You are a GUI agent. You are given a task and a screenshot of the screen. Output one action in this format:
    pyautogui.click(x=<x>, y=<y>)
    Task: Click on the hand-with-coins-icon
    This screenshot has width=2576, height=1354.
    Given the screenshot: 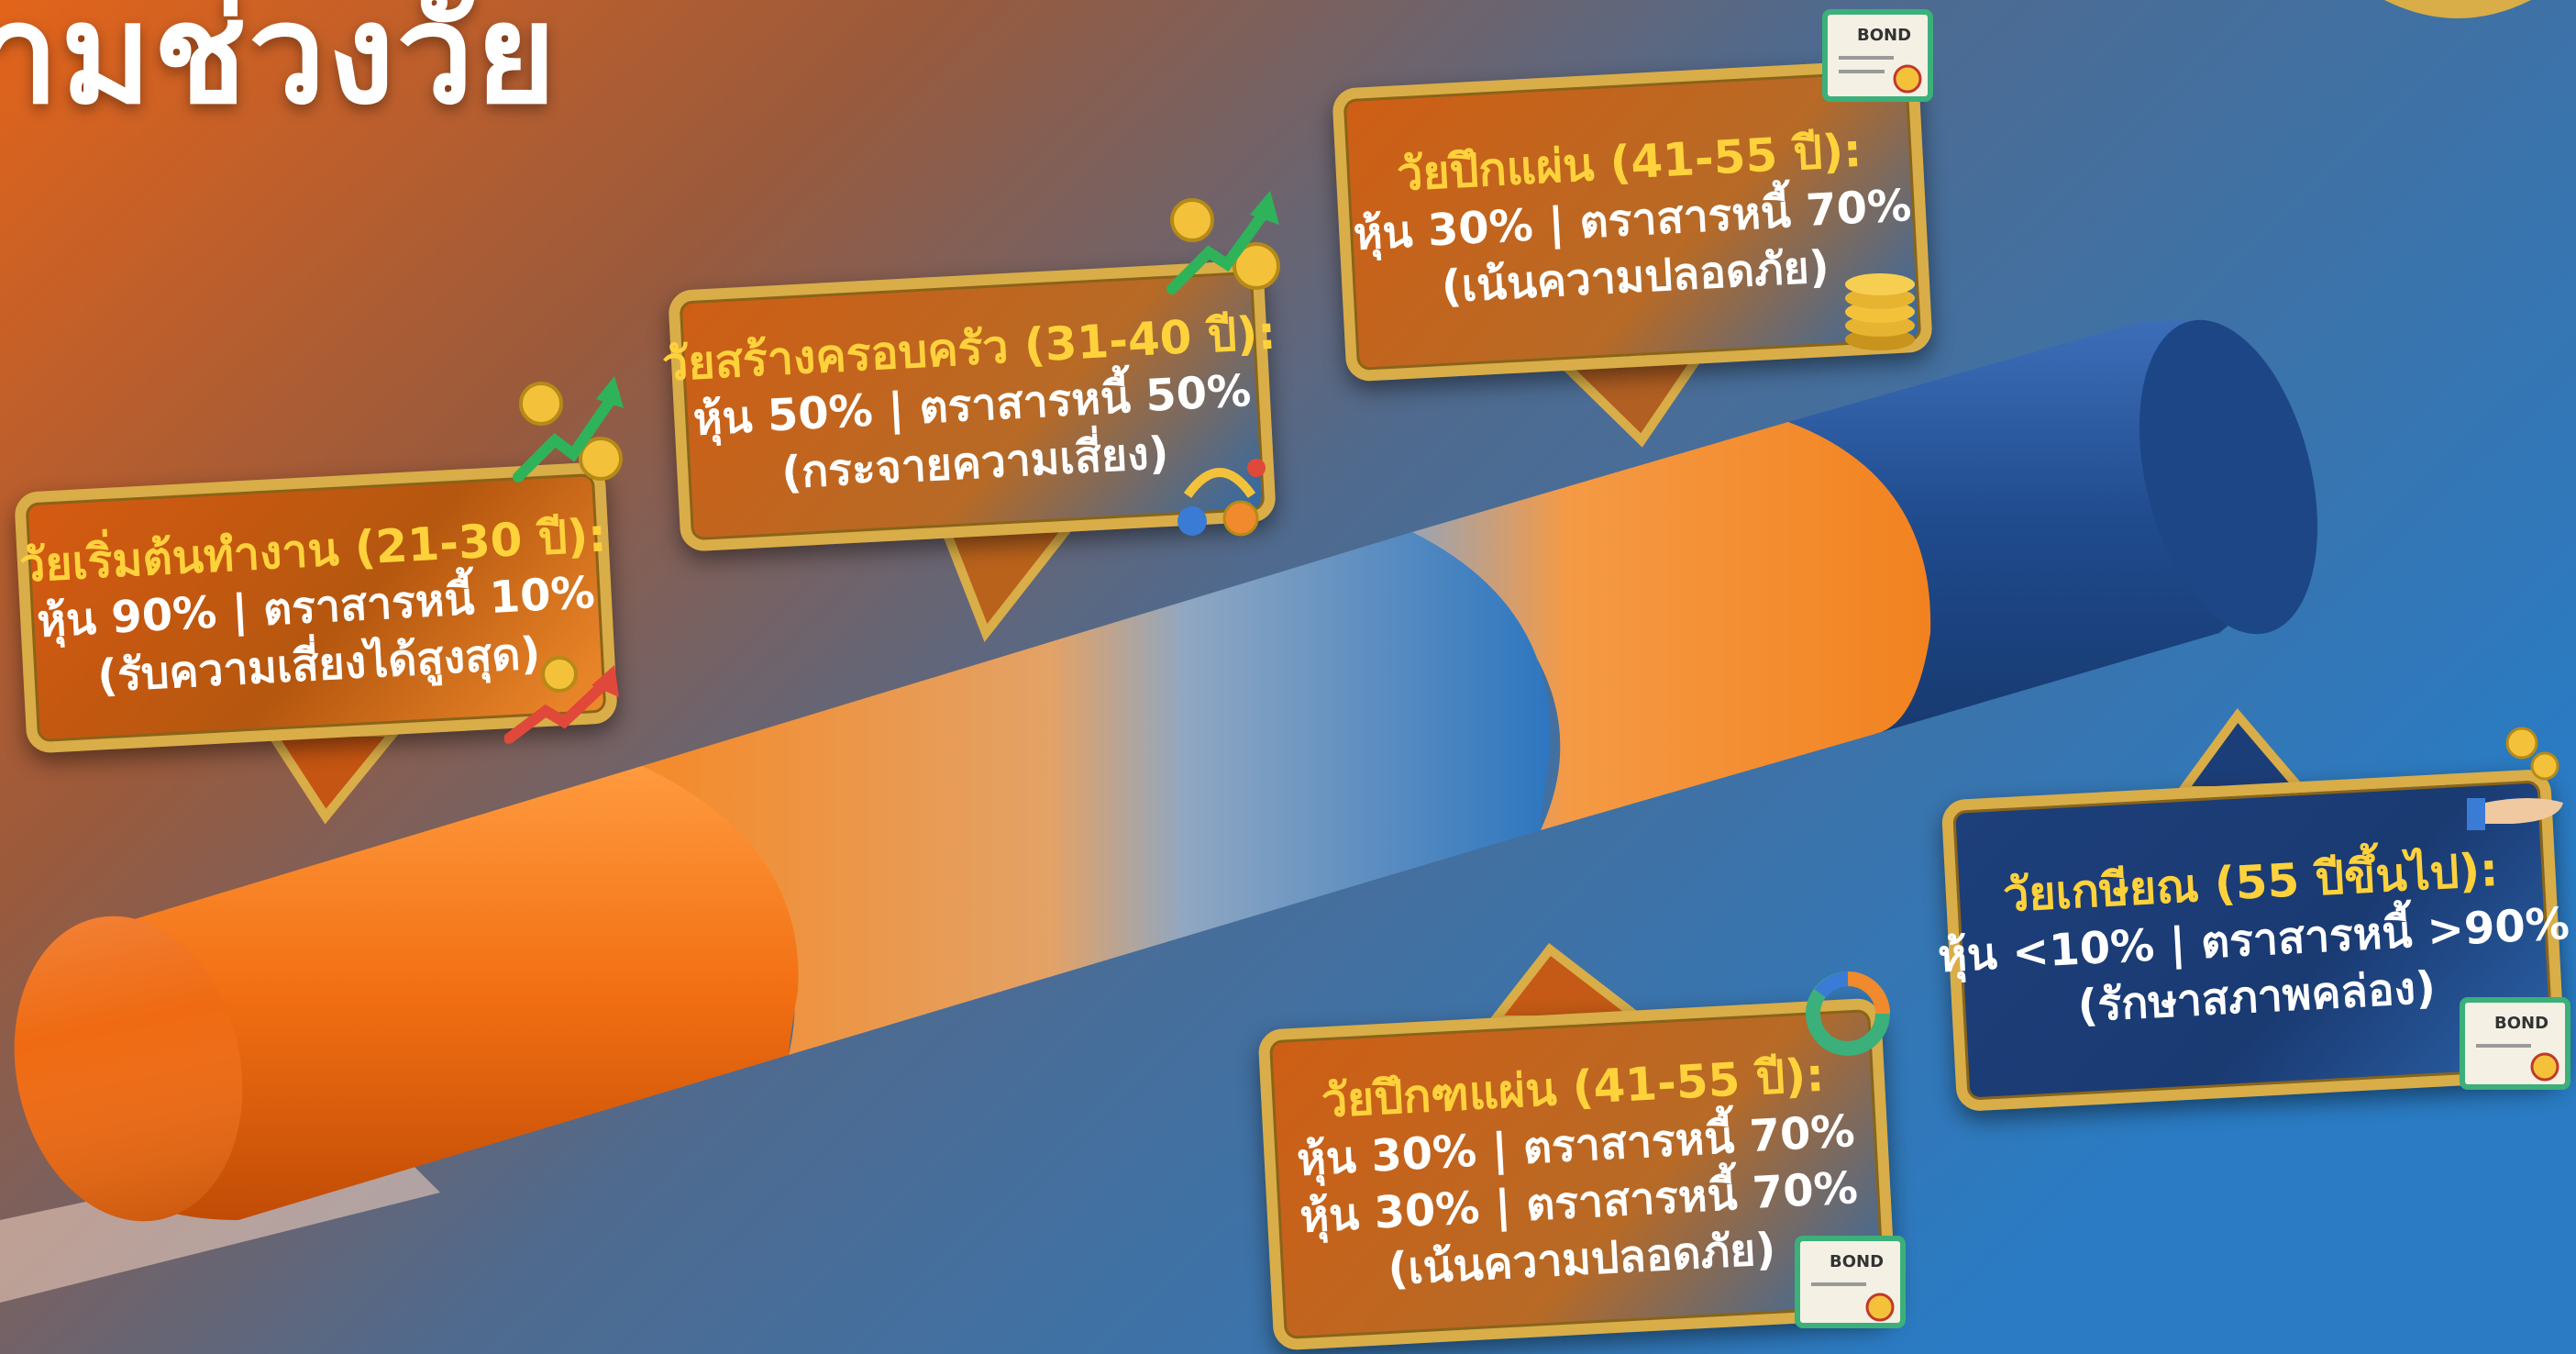 What is the action you would take?
    pyautogui.click(x=2515, y=779)
    